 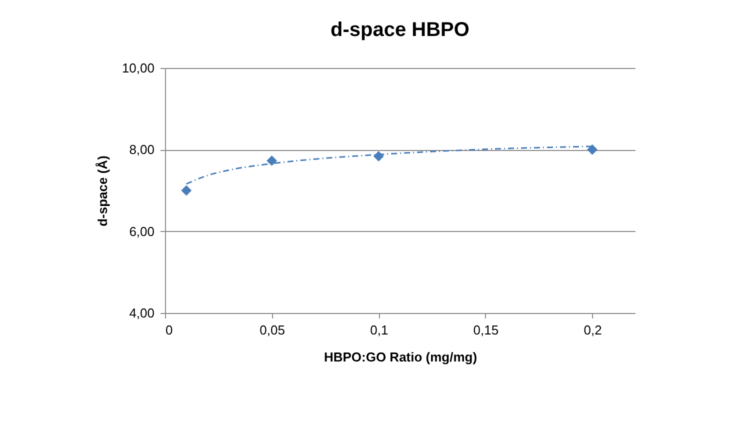 I want to click on y-tick-label: 4,00, so click(x=141, y=313).